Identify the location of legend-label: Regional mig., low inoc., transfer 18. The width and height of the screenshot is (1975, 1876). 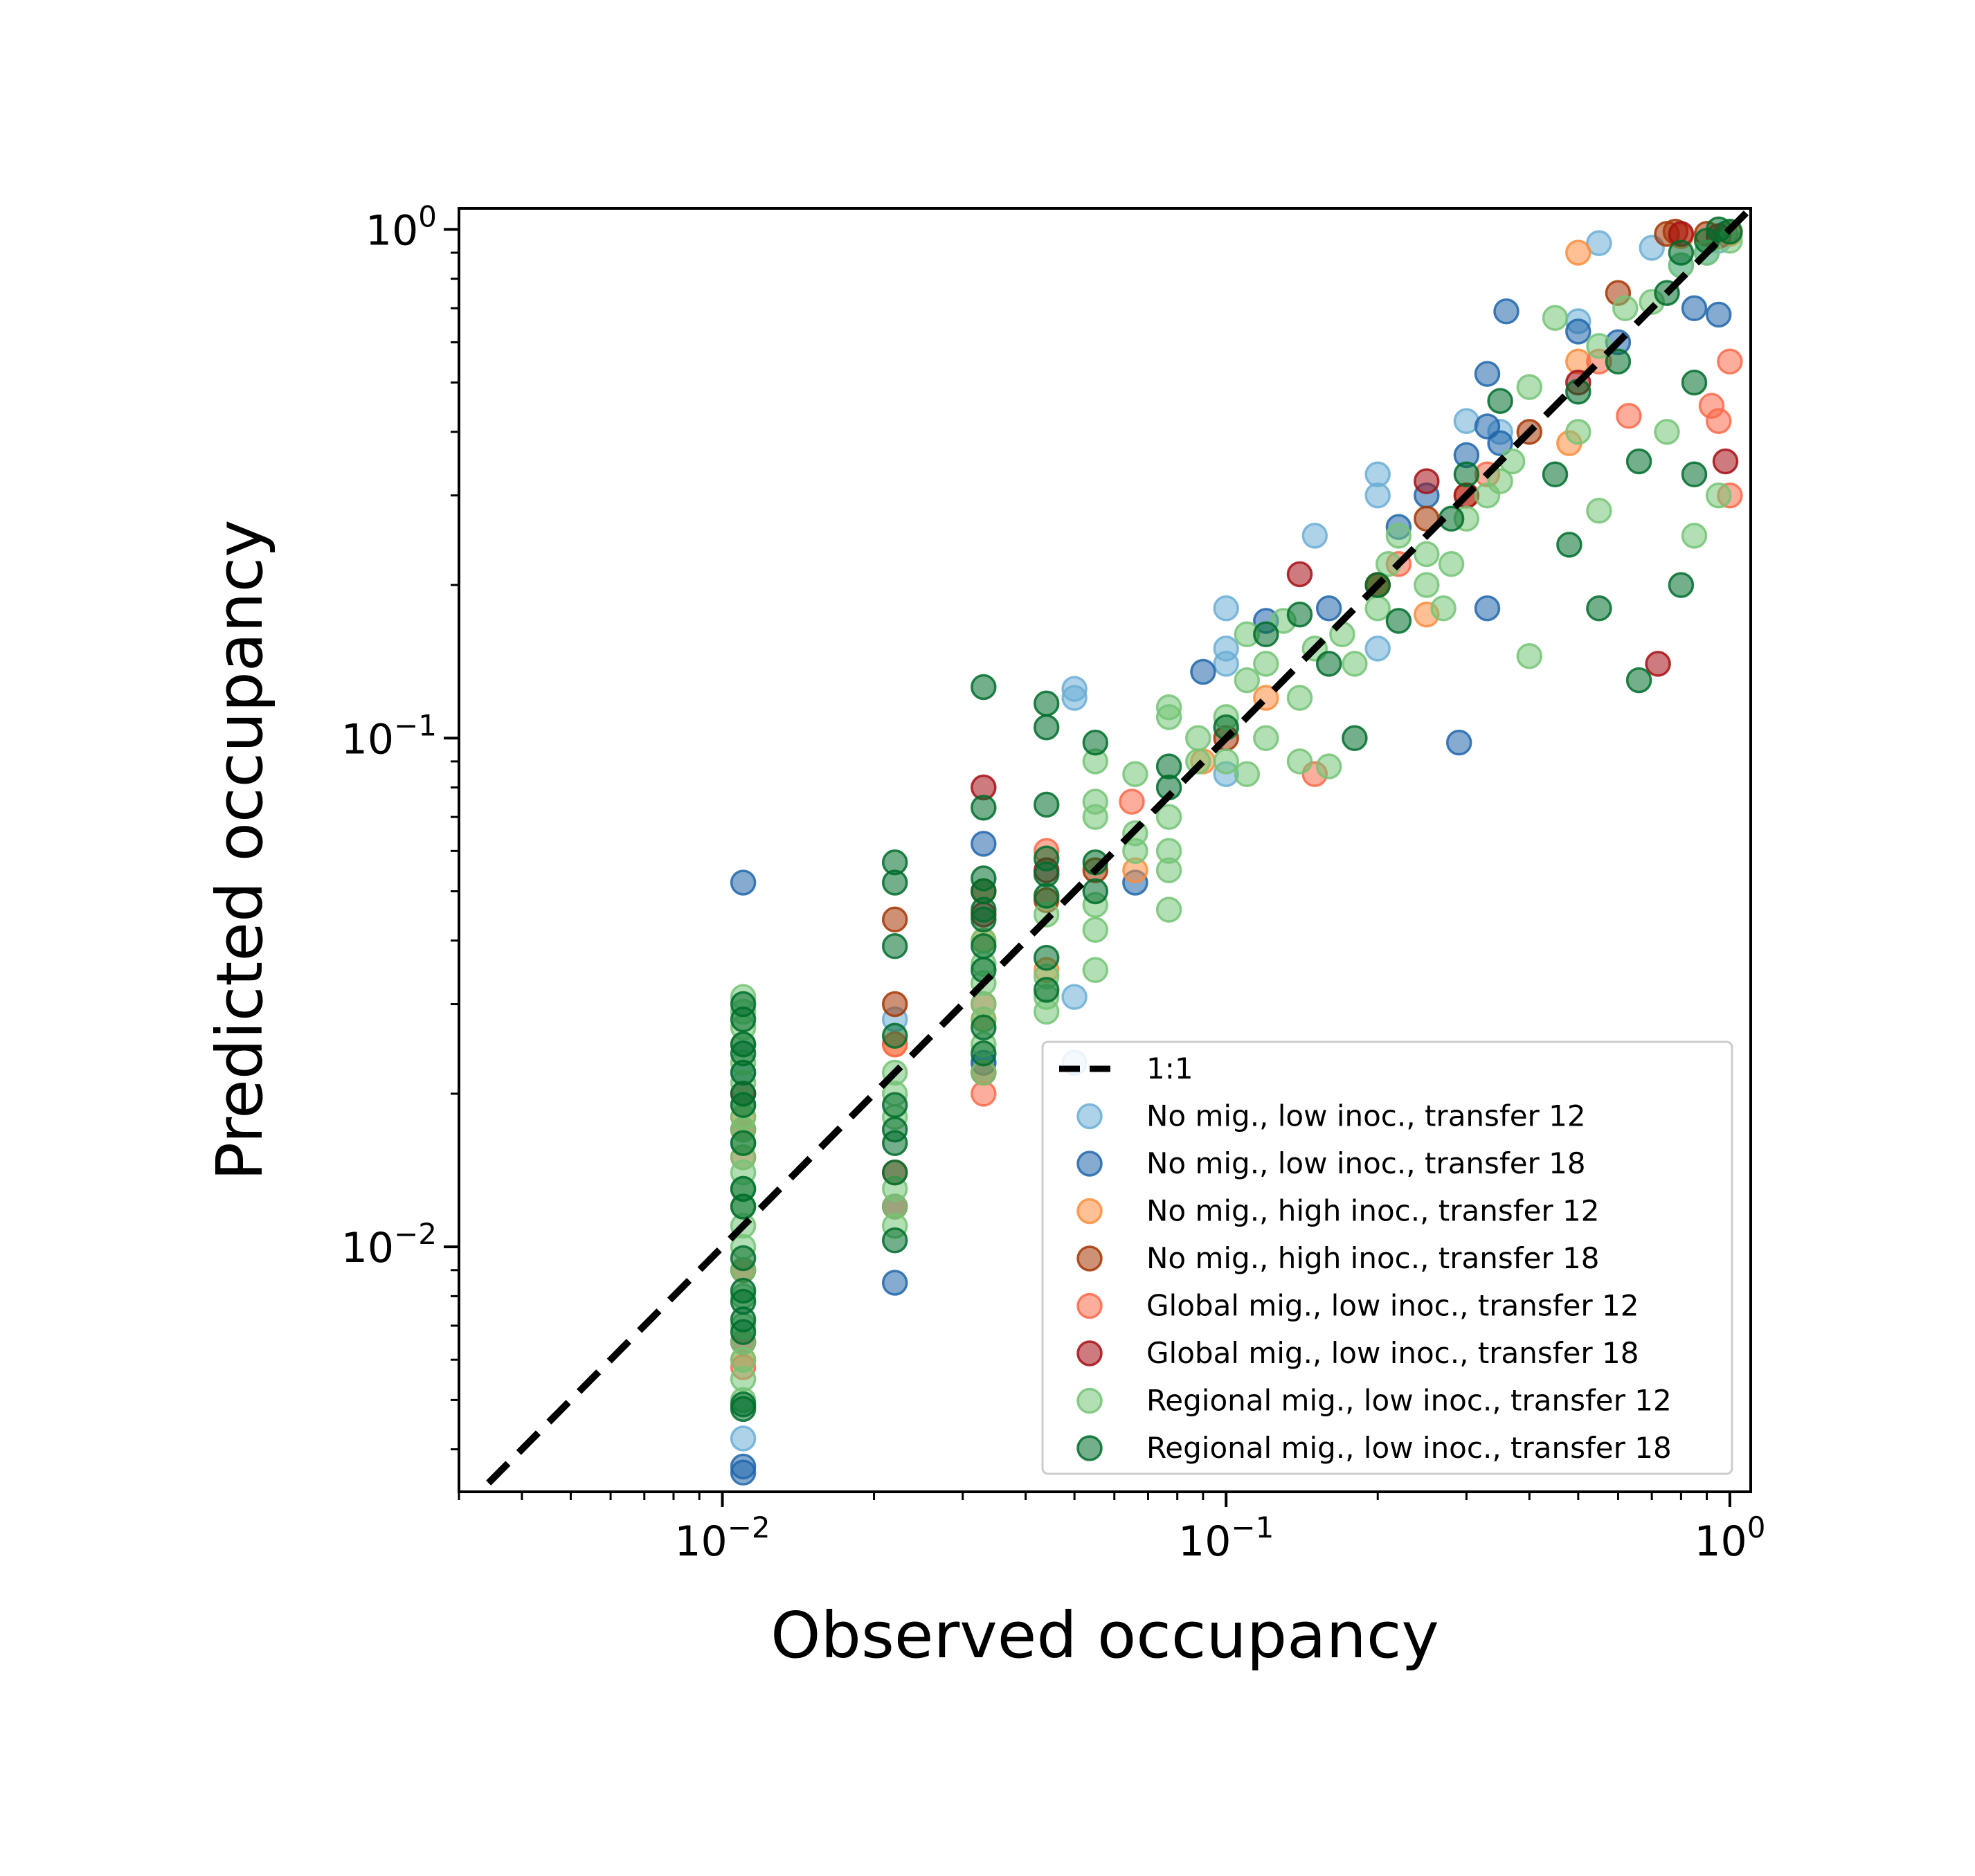
(1409, 1448).